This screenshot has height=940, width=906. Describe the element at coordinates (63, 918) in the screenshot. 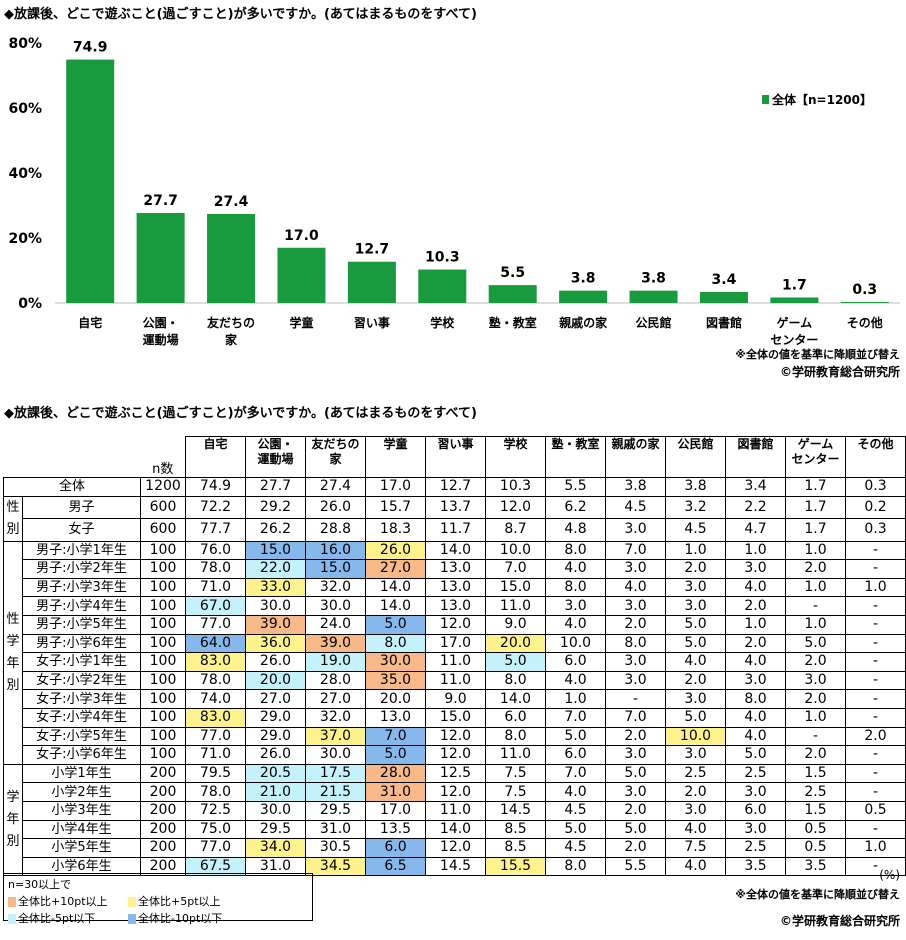

I see `legend-item: 全体比-5pt以下` at that location.